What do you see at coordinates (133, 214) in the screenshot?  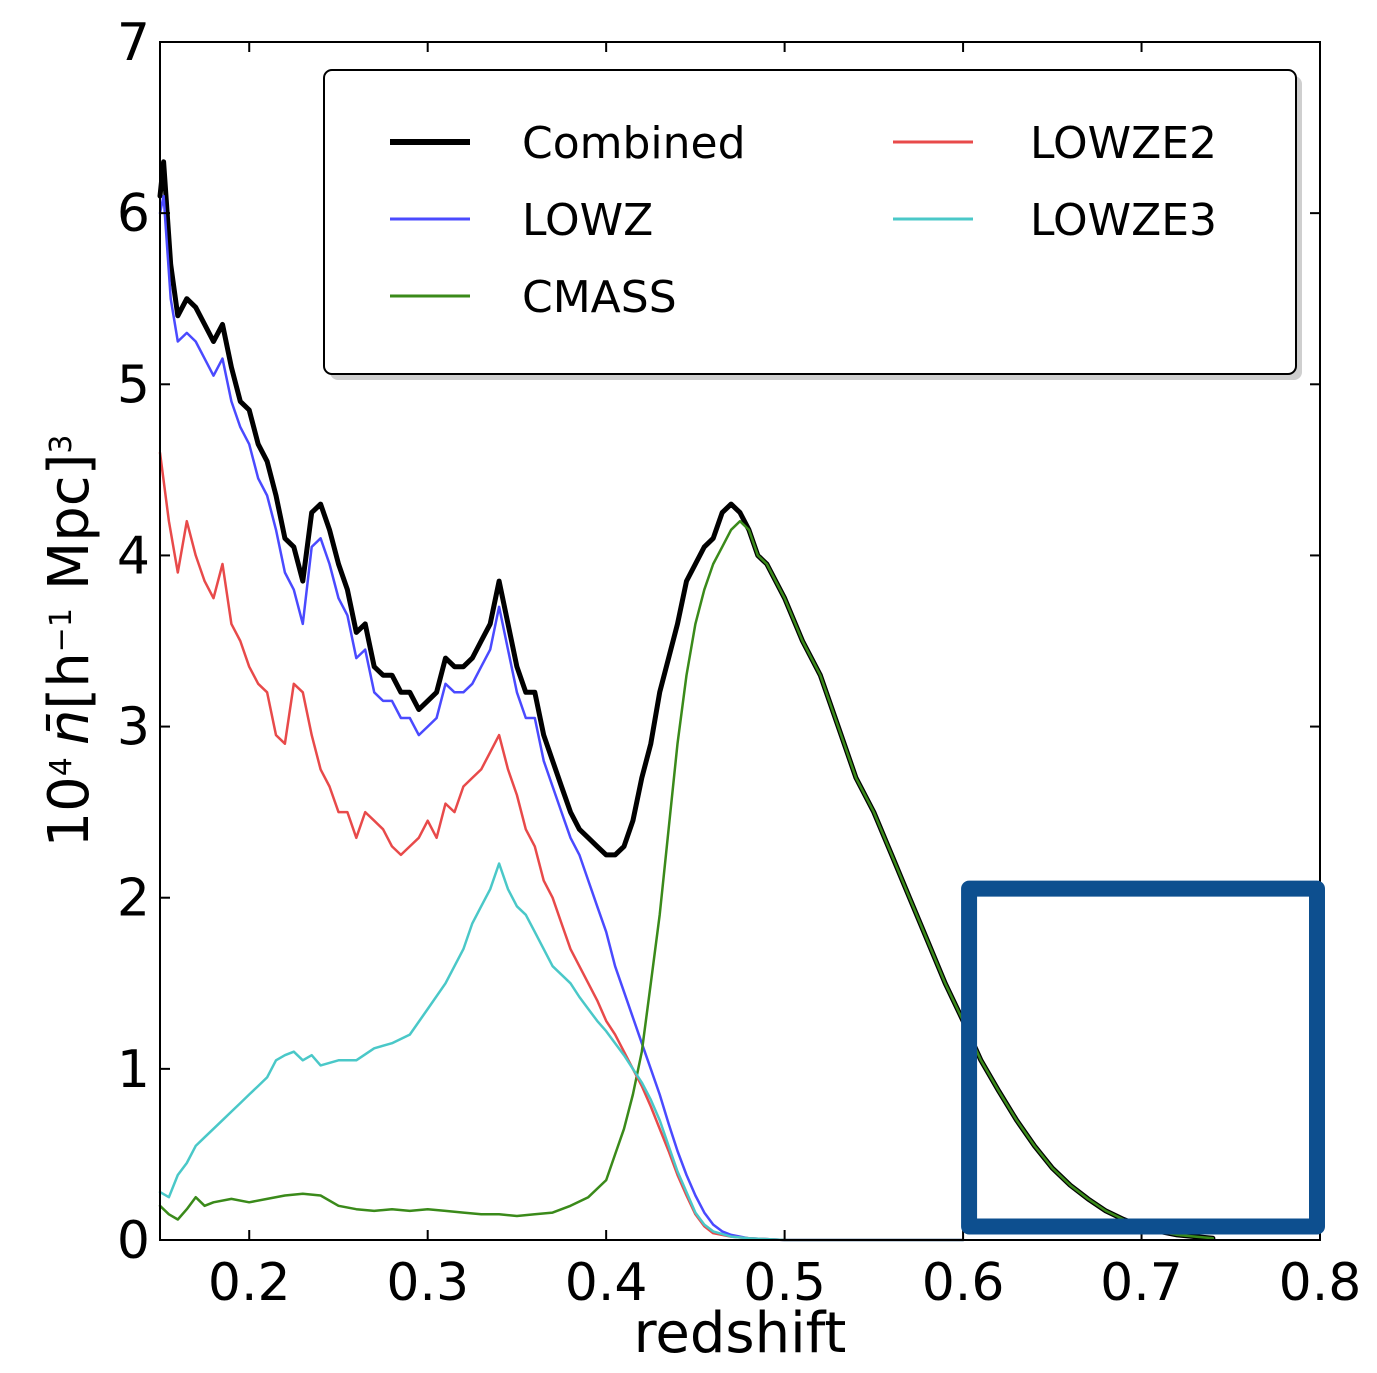 I see `y-tick-label: 6` at bounding box center [133, 214].